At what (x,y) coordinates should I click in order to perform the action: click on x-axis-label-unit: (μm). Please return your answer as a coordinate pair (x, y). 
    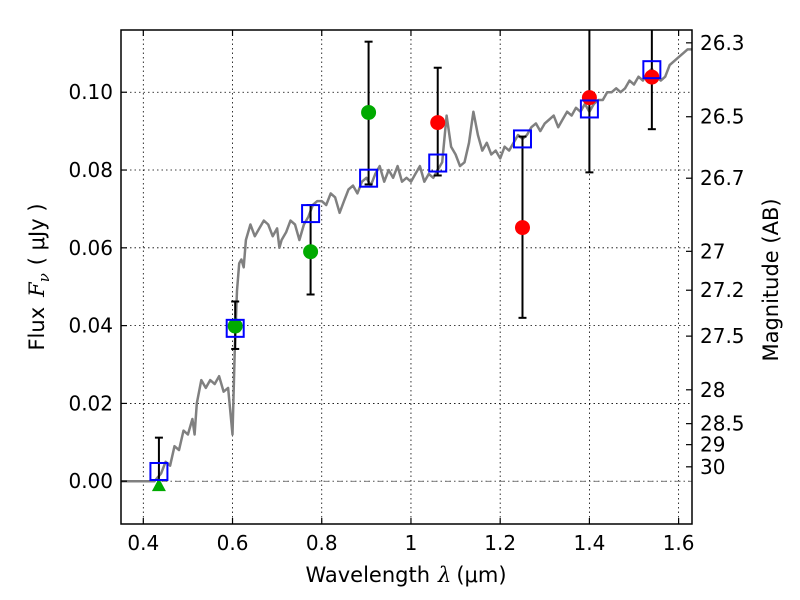
    Looking at the image, I should click on (481, 575).